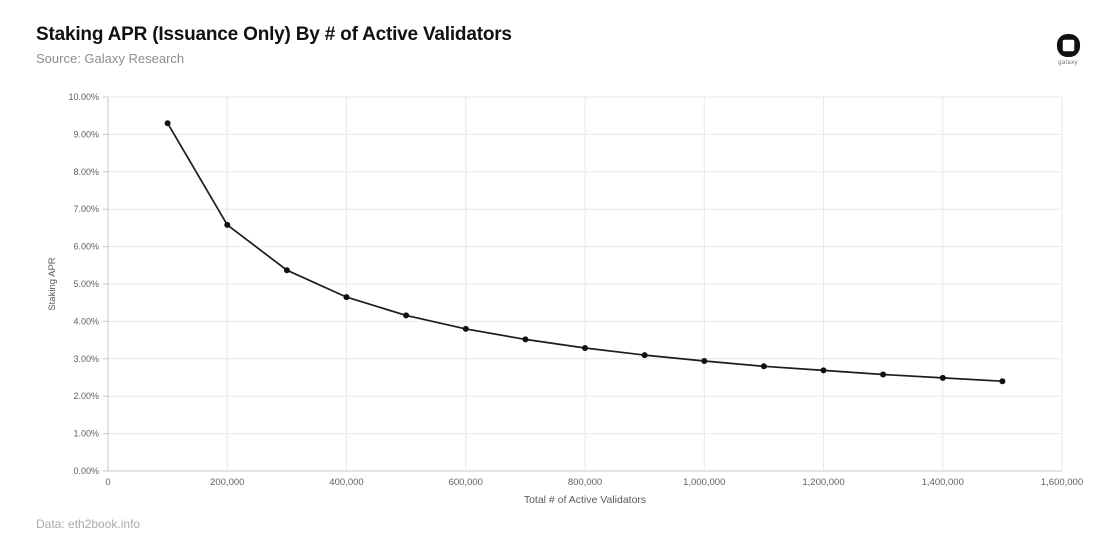 The image size is (1111, 540). What do you see at coordinates (88, 524) in the screenshot?
I see `data-attribution: Data: eth2book.info` at bounding box center [88, 524].